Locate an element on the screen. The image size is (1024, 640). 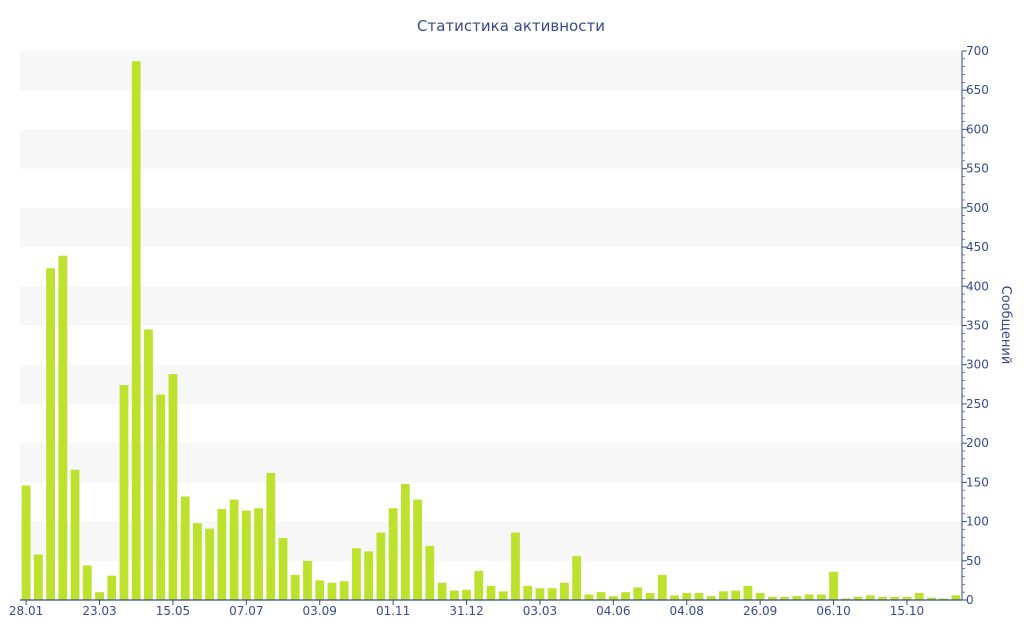
y-tick-label: 250 is located at coordinates (977, 404).